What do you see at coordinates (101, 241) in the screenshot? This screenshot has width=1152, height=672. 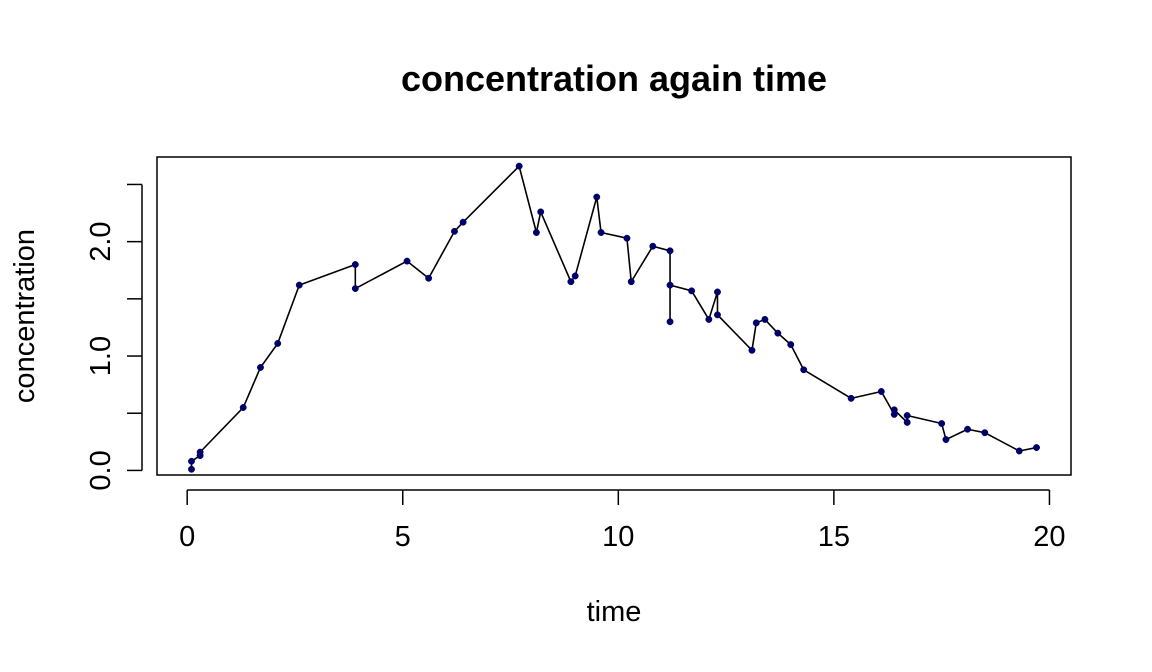 I see `y-tick-label: 2.0` at bounding box center [101, 241].